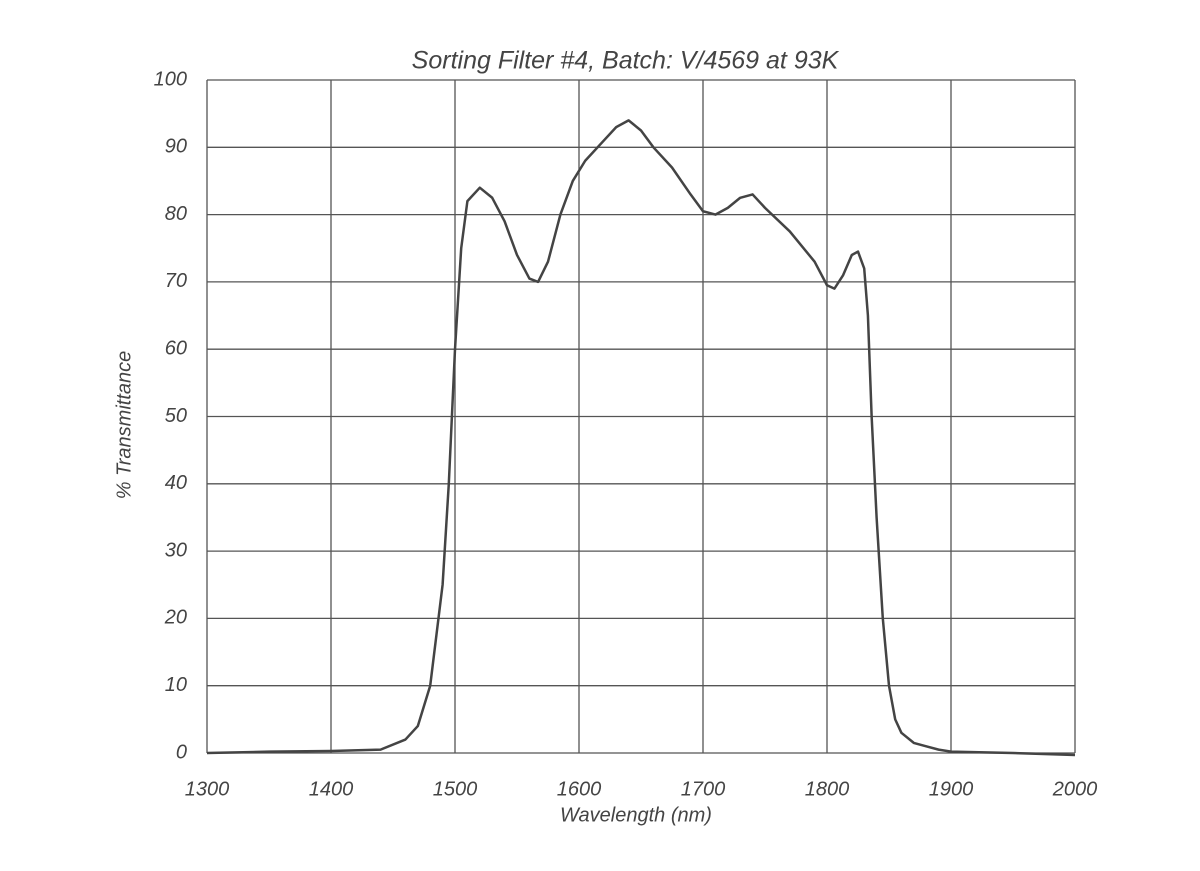  Describe the element at coordinates (176, 550) in the screenshot. I see `y-tick-label: 30` at that location.